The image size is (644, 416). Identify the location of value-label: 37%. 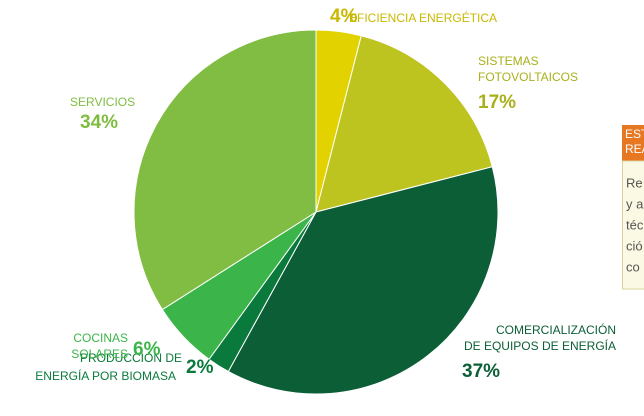
(481, 371).